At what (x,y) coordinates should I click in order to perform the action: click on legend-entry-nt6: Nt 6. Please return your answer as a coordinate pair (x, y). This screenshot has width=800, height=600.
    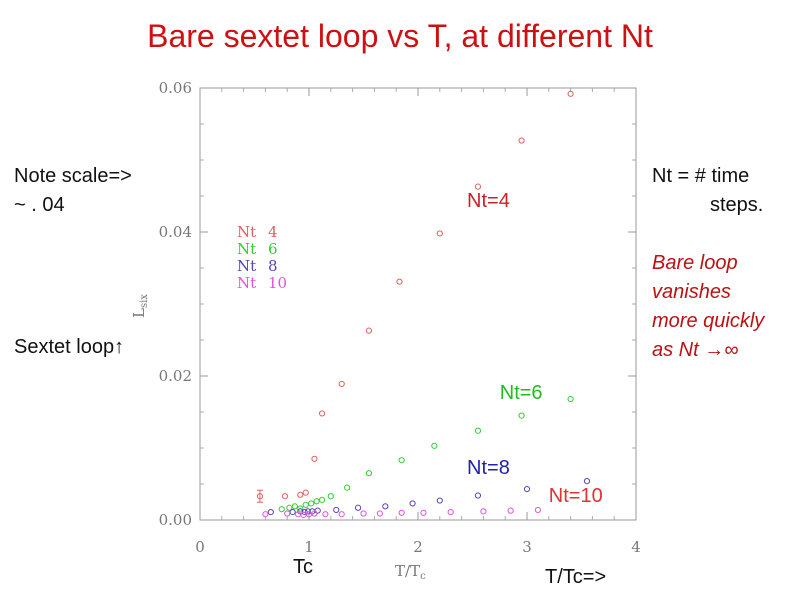
    Looking at the image, I should click on (257, 249).